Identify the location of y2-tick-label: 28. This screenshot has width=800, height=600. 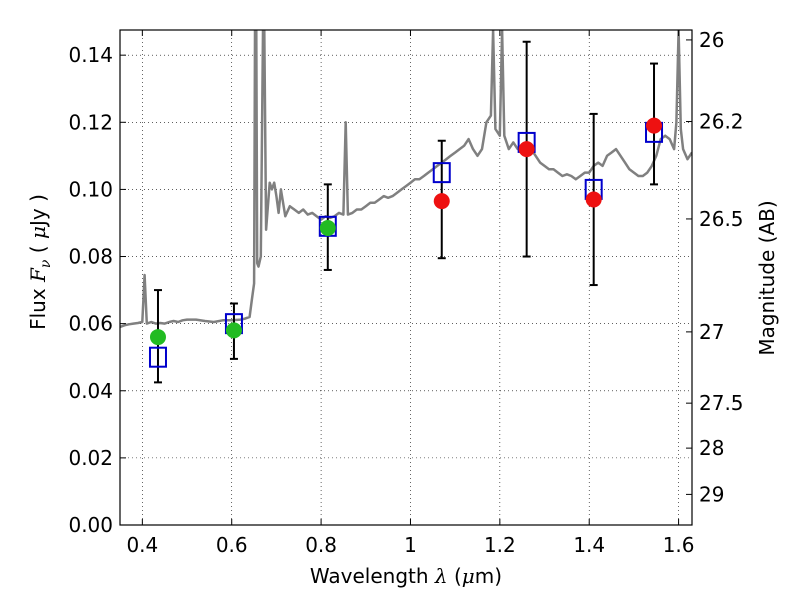
(711, 448).